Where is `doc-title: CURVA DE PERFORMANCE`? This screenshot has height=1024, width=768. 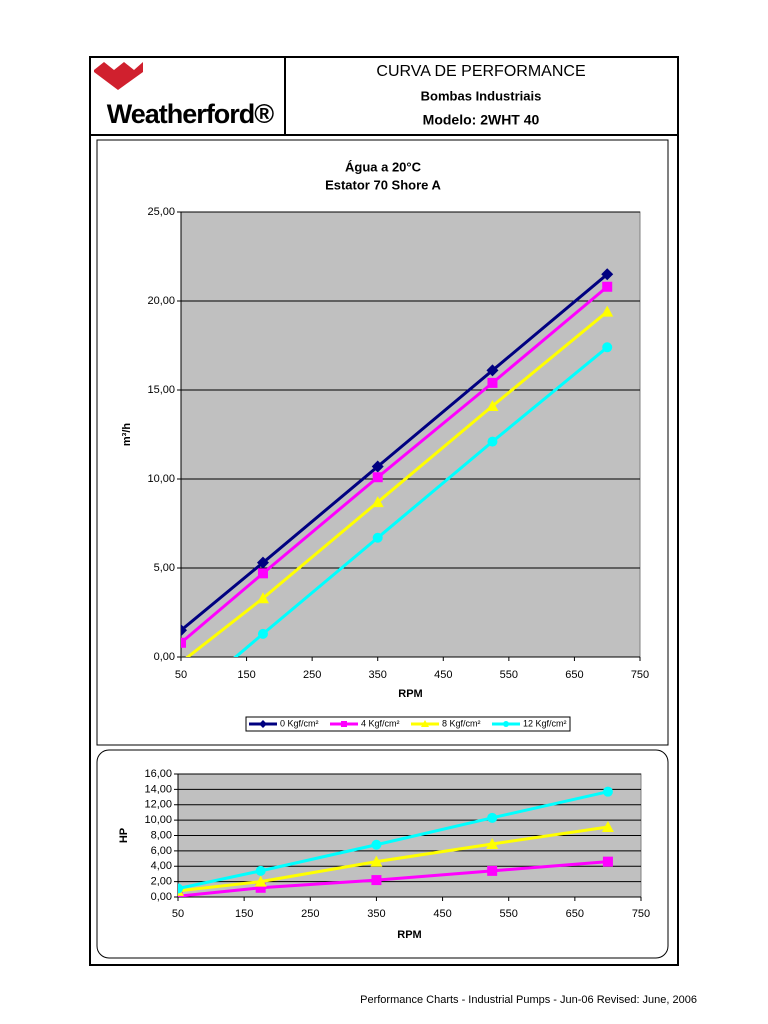 doc-title: CURVA DE PERFORMANCE is located at coordinates (480, 71).